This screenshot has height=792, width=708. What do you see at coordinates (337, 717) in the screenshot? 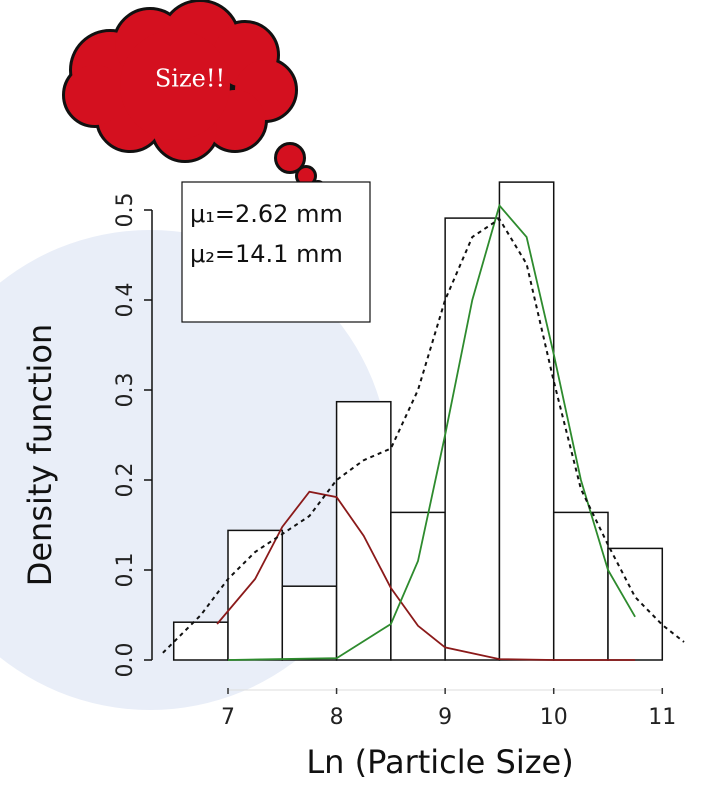
I see `x-tick-label: 8` at bounding box center [337, 717].